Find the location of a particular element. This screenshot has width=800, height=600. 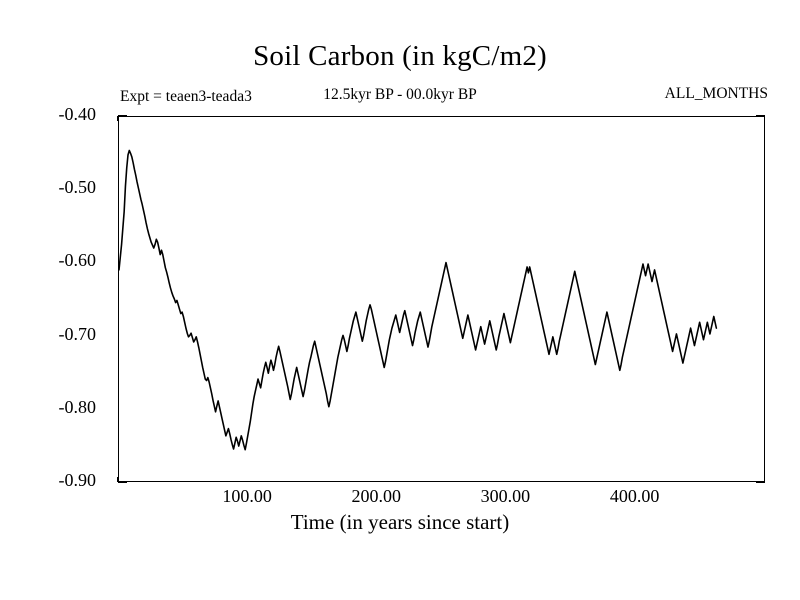

y-tick-label: -0.50 is located at coordinates (77, 187).